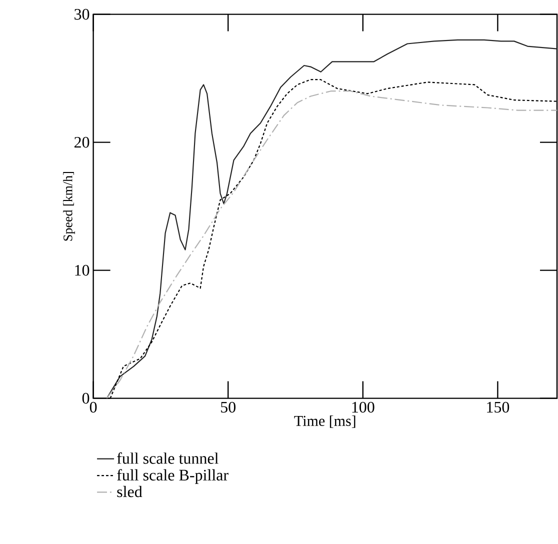 The width and height of the screenshot is (558, 544). Describe the element at coordinates (82, 270) in the screenshot. I see `y-tick-label: 10` at that location.